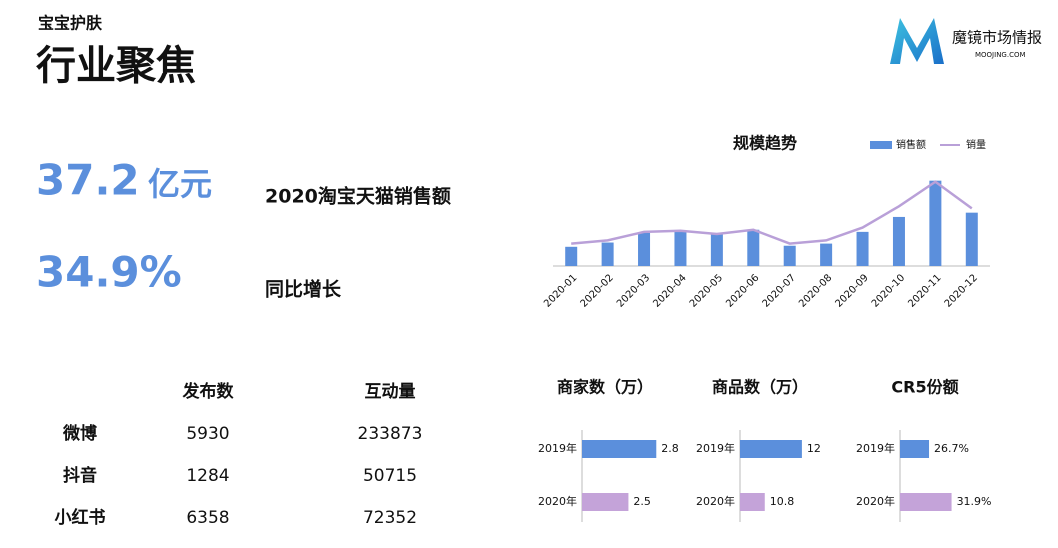 This screenshot has height=548, width=1058. I want to click on chart-title: 规模趋势, so click(765, 143).